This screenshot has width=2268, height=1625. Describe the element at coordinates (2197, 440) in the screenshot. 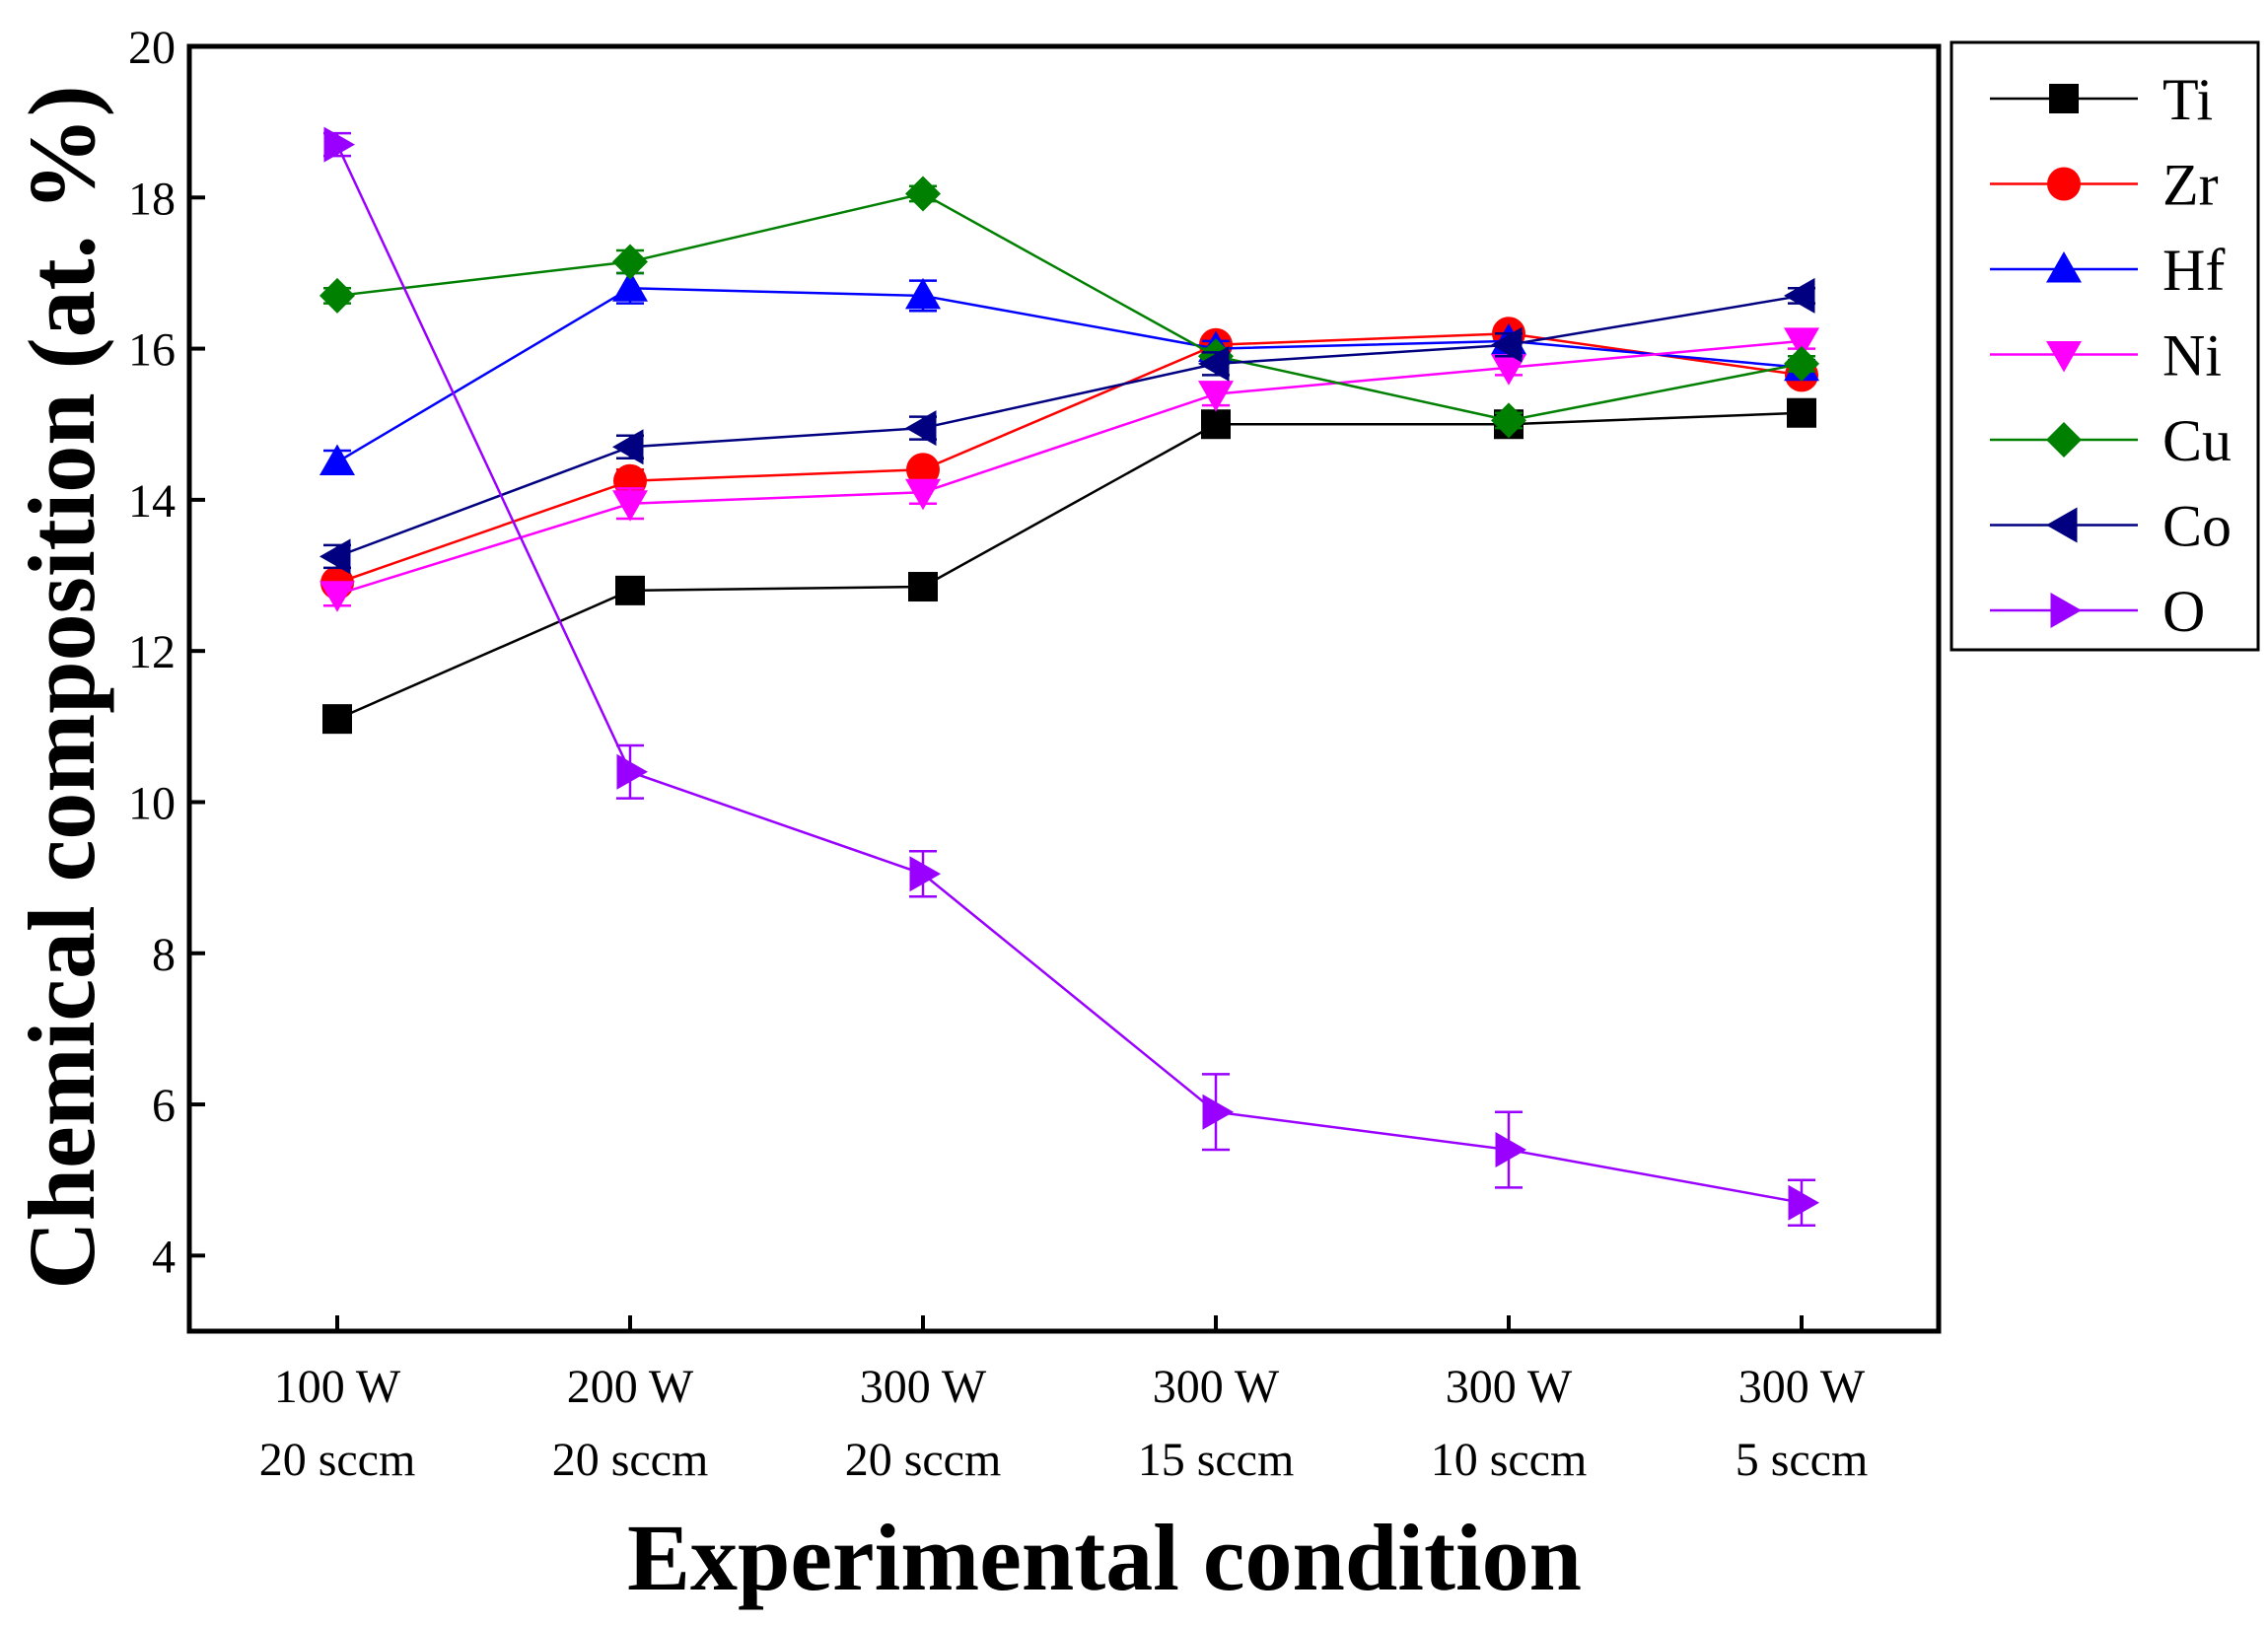

I see `legend-label: Cu` at that location.